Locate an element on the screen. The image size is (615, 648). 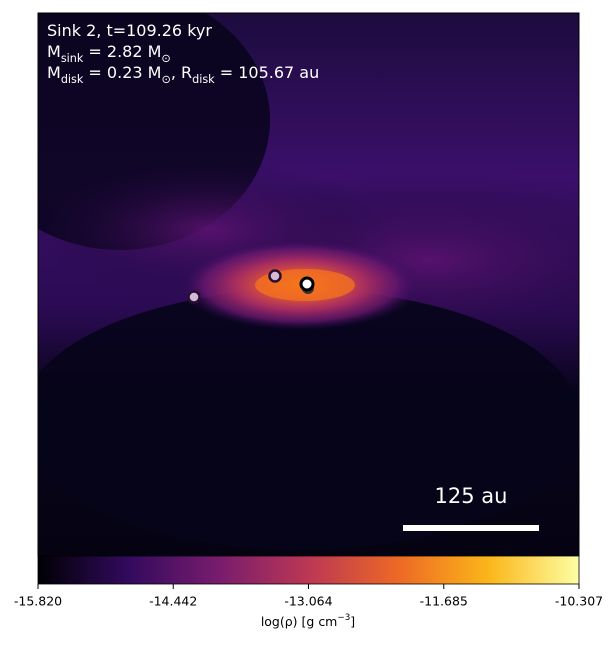
colorbar is located at coordinates (308, 570).